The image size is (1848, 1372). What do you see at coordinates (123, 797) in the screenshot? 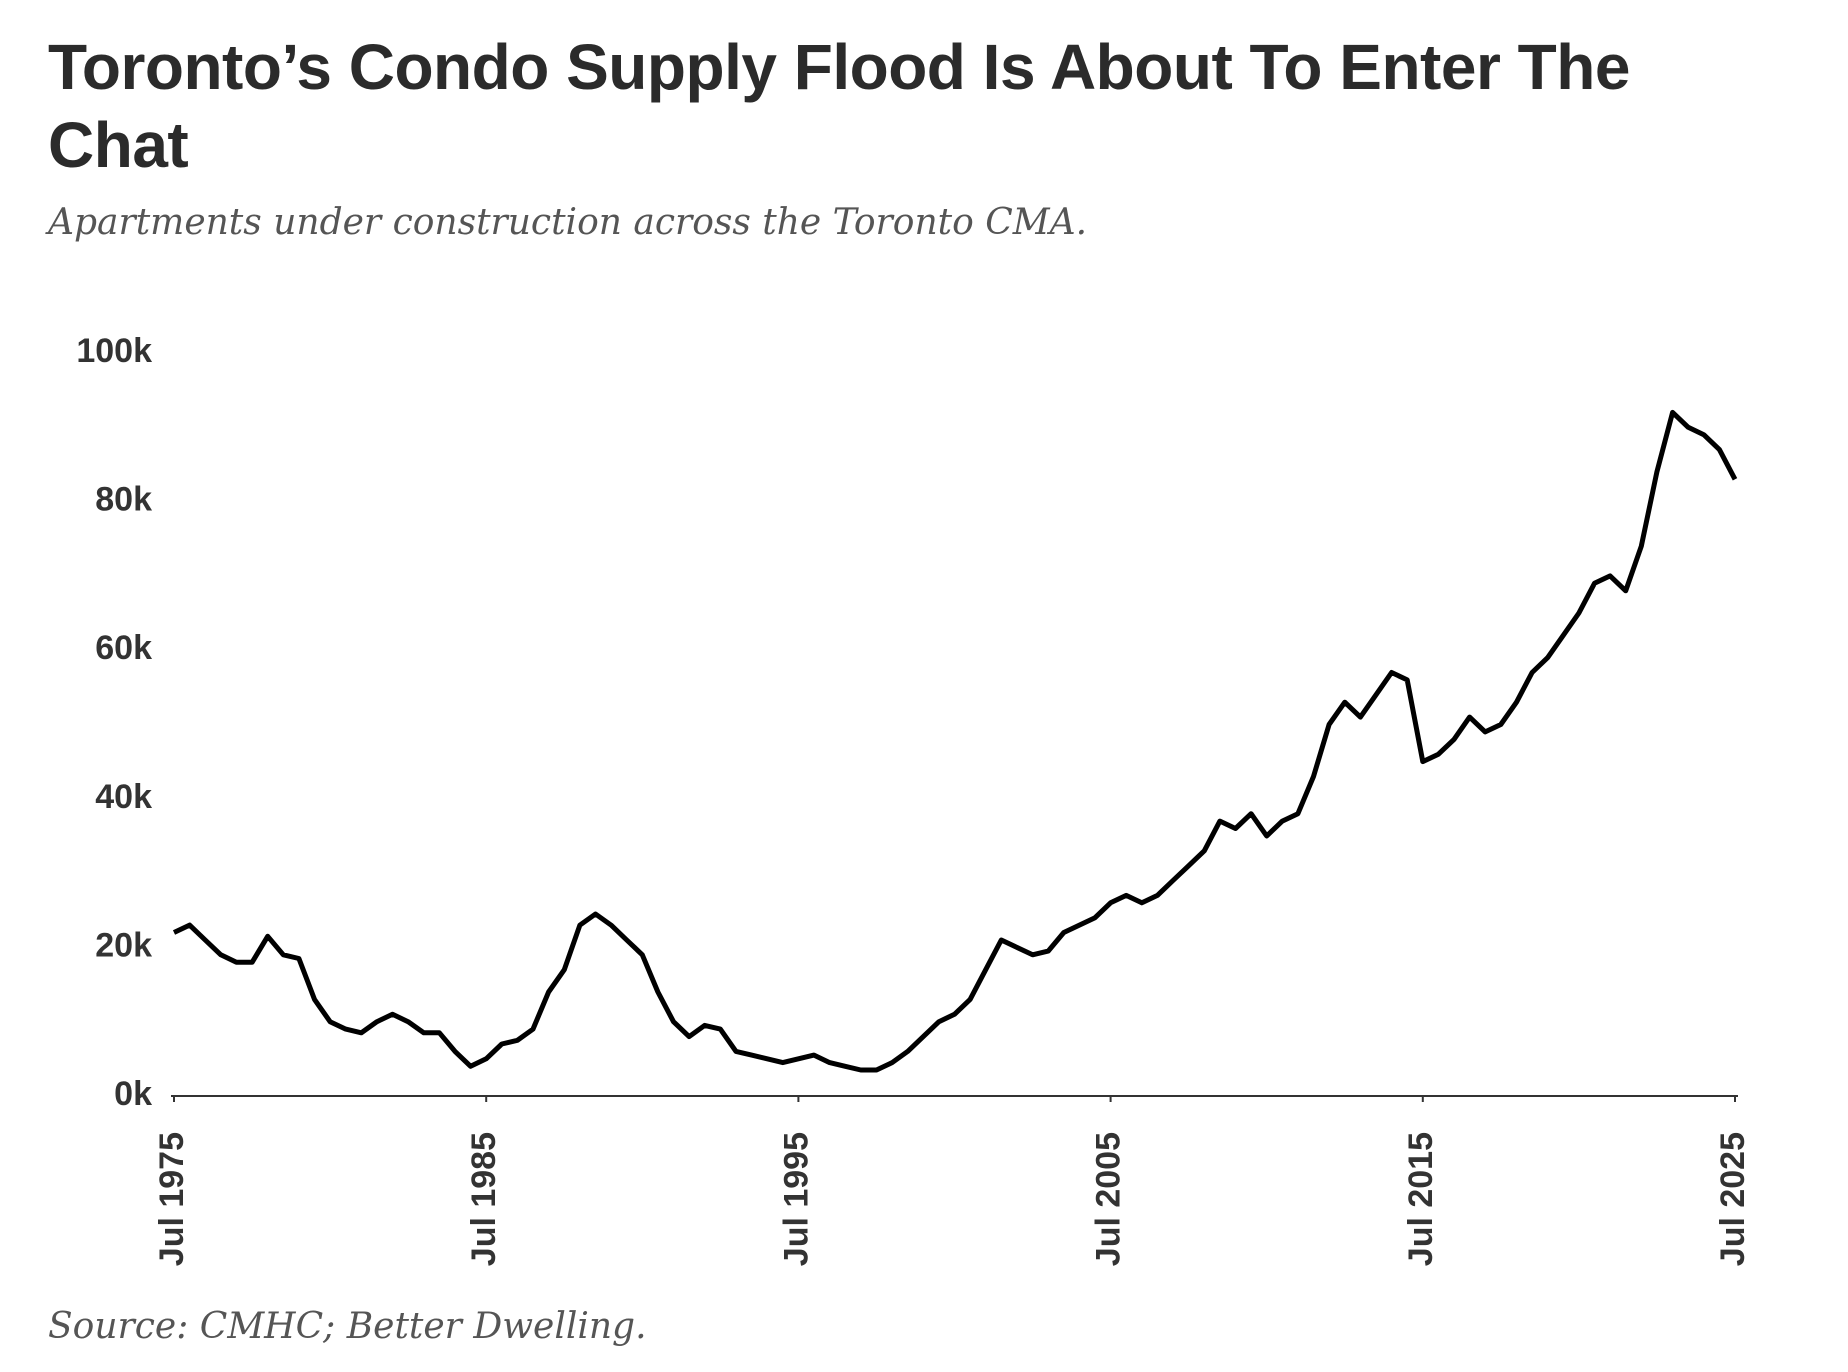
I see `y-tick-label: 40k` at bounding box center [123, 797].